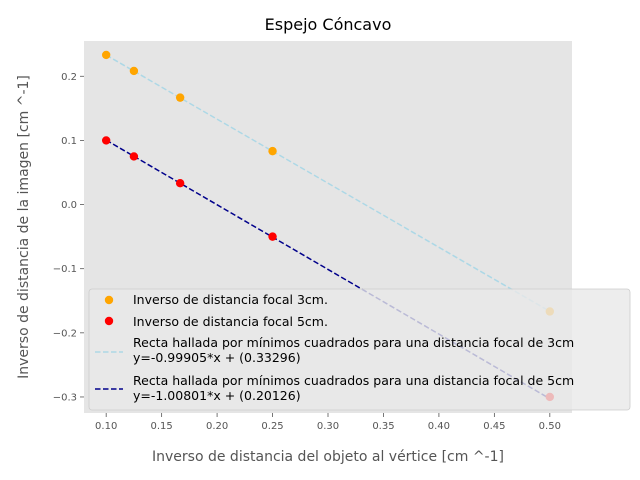 Image resolution: width=640 pixels, height=480 pixels. What do you see at coordinates (272, 426) in the screenshot?
I see `x-tick-label: 0.25` at bounding box center [272, 426].